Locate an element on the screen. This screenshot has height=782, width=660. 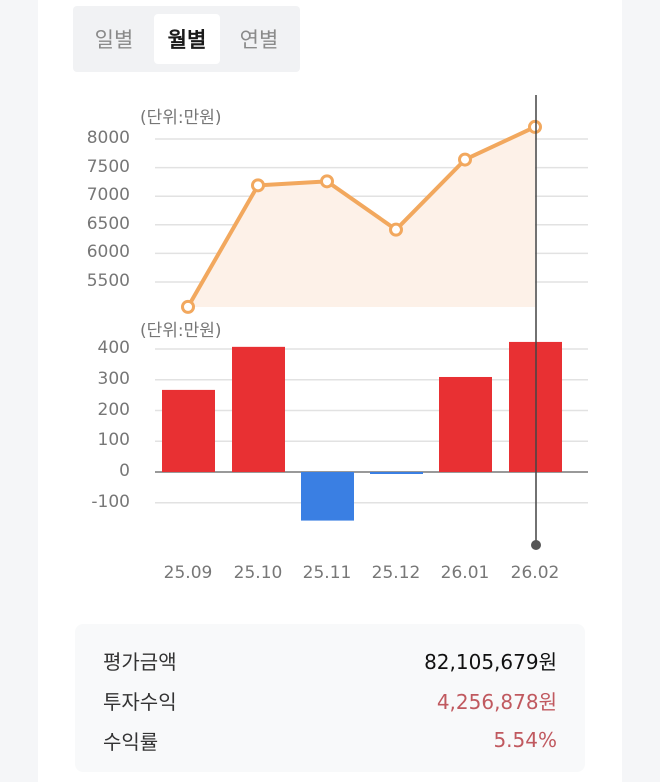
y-tick-label: 7500 is located at coordinates (108, 166).